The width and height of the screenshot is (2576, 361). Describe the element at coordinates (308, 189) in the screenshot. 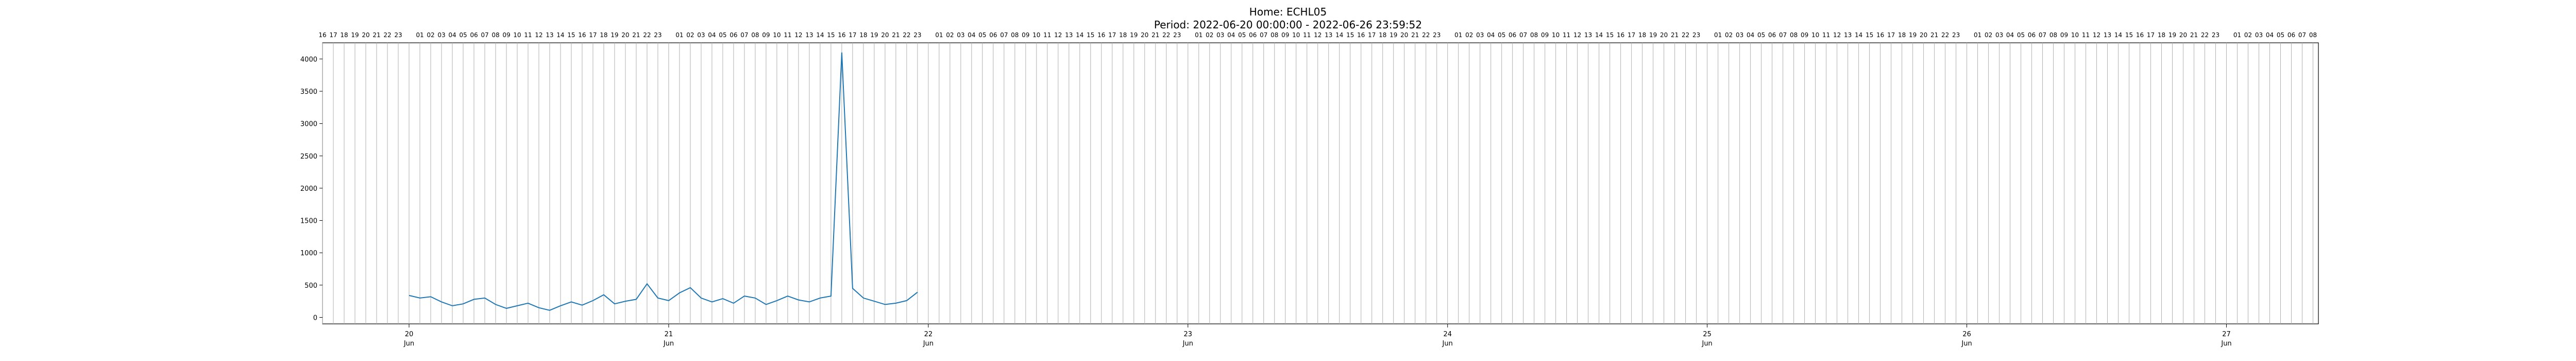

I see `y-tick-label: 2000` at that location.